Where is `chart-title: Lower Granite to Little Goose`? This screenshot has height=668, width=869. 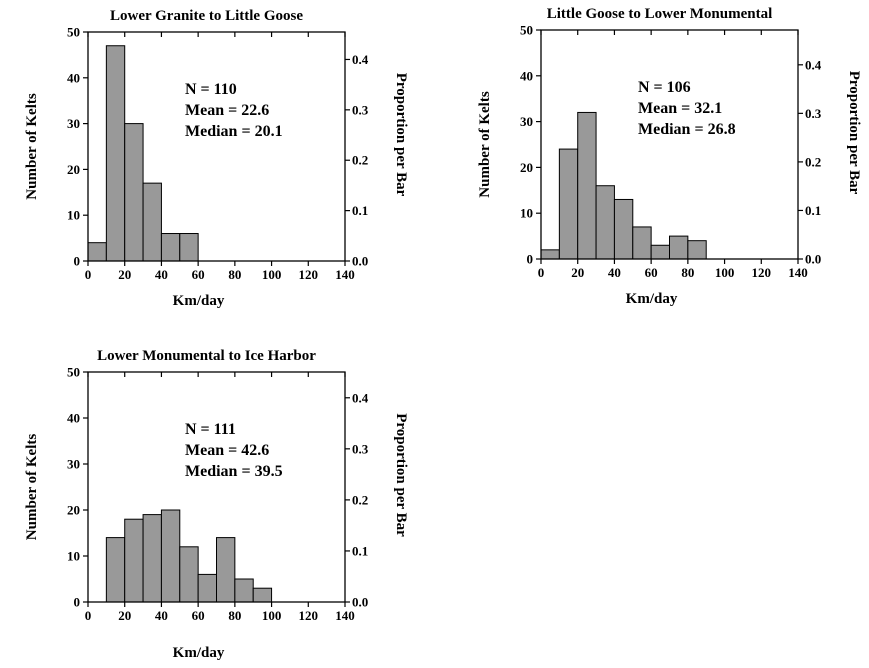 chart-title: Lower Granite to Little Goose is located at coordinates (206, 16).